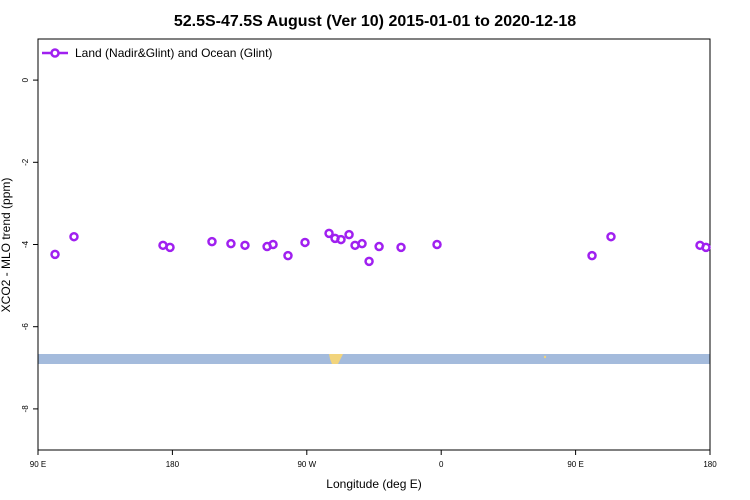 Image resolution: width=750 pixels, height=500 pixels. What do you see at coordinates (373, 484) in the screenshot?
I see `x-axis-label: Longitude (deg E)` at bounding box center [373, 484].